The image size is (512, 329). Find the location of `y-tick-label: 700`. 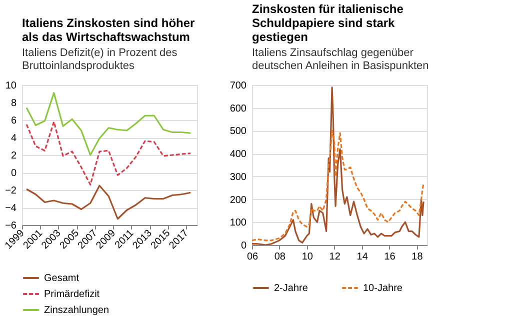

y-tick-label: 700 is located at coordinates (238, 86).